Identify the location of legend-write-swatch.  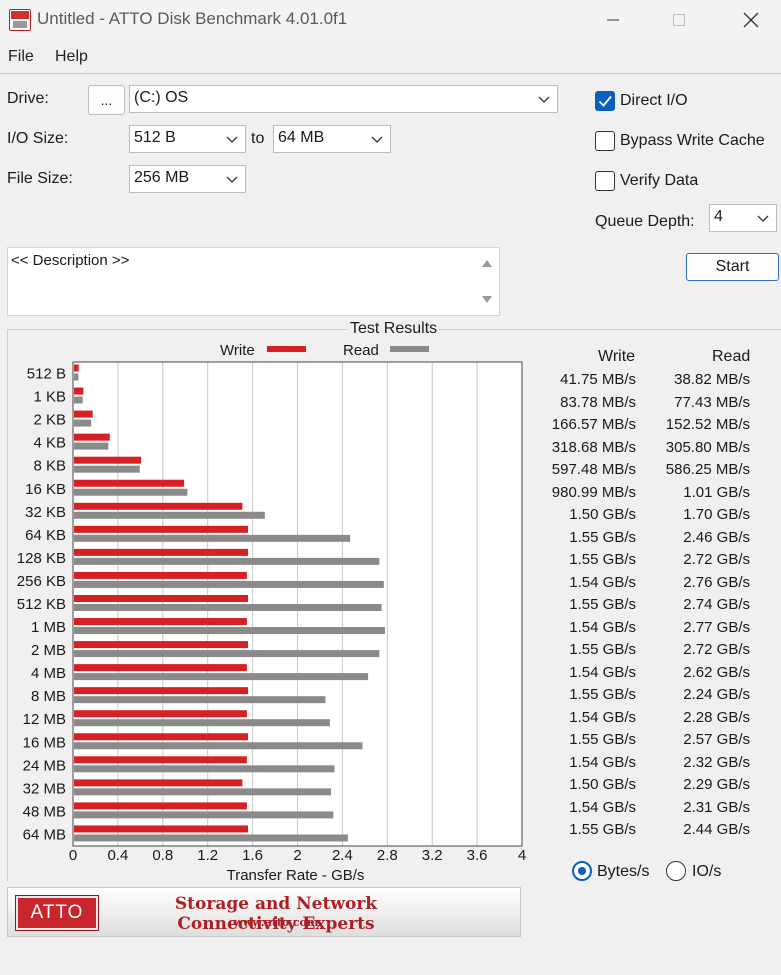
(286, 349).